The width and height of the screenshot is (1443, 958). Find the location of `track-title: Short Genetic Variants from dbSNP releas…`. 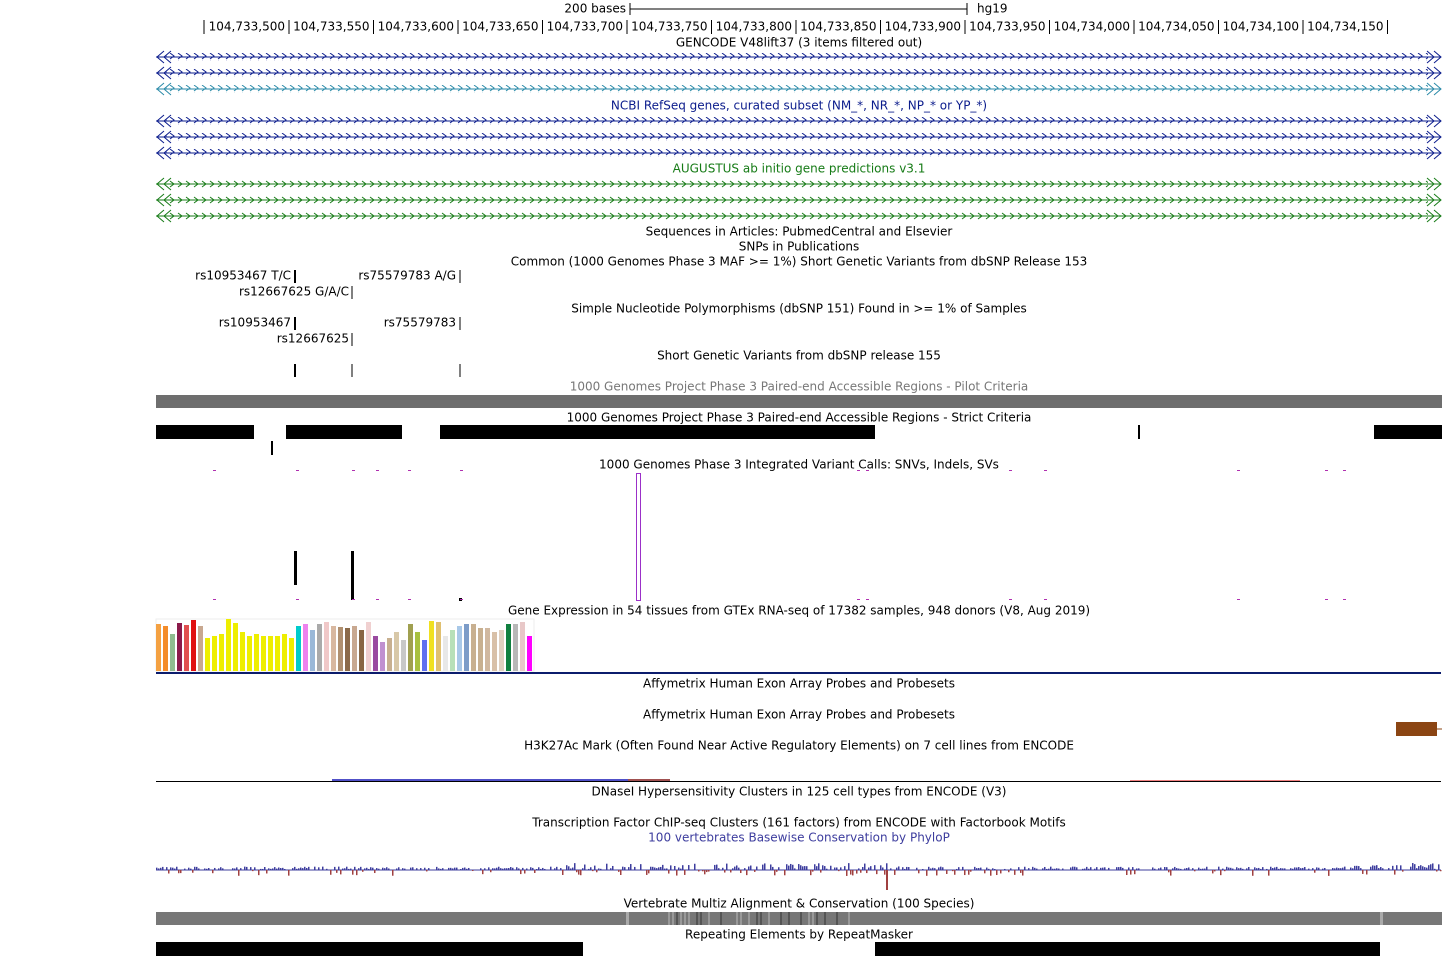

track-title: Short Genetic Variants from dbSNP releas… is located at coordinates (799, 356).